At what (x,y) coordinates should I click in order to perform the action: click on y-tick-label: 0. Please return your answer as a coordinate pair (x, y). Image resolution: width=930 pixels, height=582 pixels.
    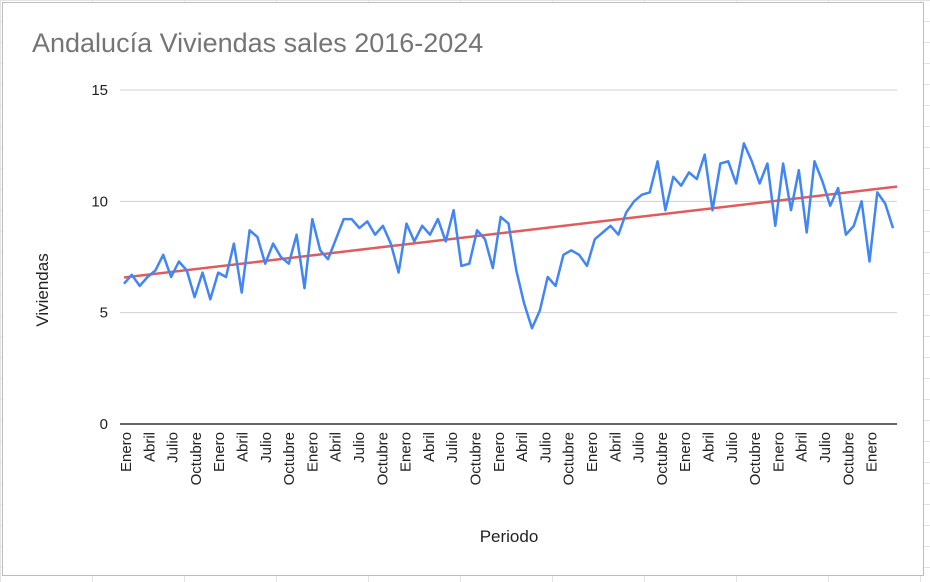
    Looking at the image, I should click on (104, 424).